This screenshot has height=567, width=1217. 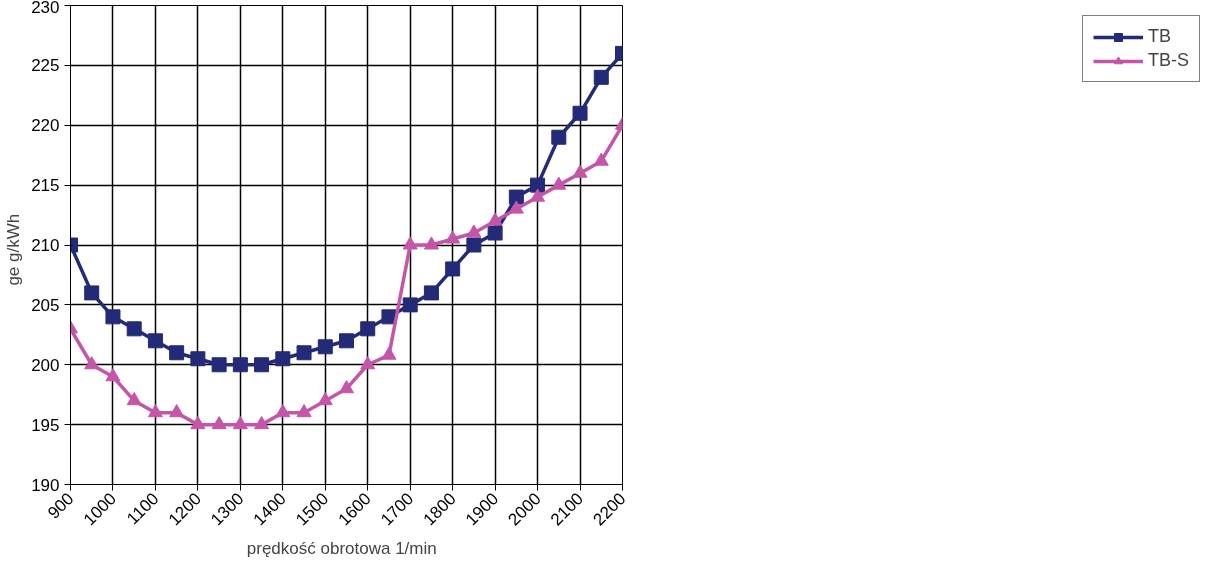 What do you see at coordinates (1159, 36) in the screenshot?
I see `legend-label: TB` at bounding box center [1159, 36].